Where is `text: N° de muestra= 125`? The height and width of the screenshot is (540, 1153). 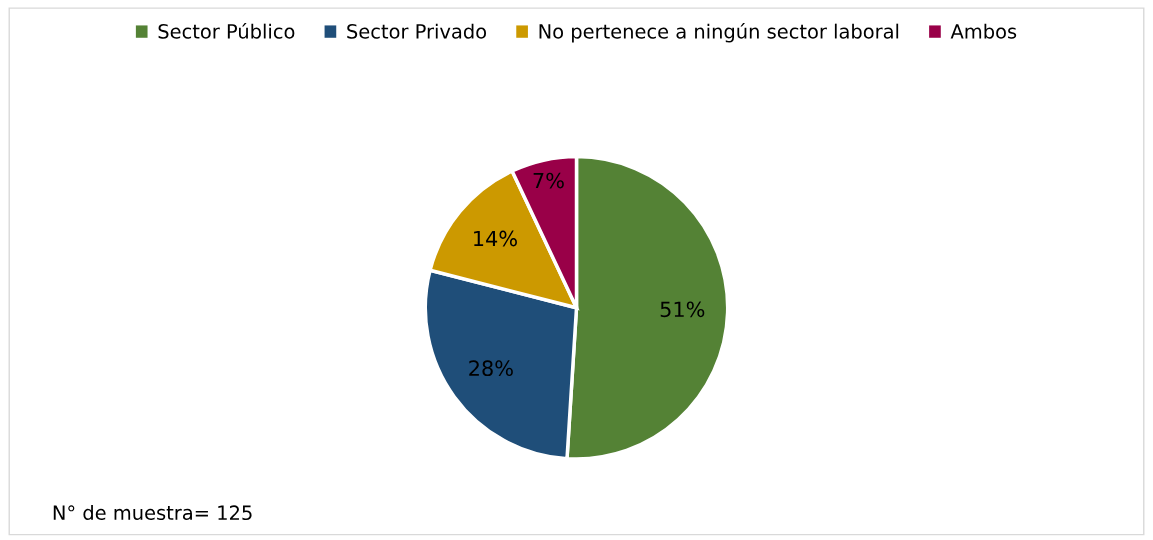
text: N° de muestra= 125 is located at coordinates (152, 512).